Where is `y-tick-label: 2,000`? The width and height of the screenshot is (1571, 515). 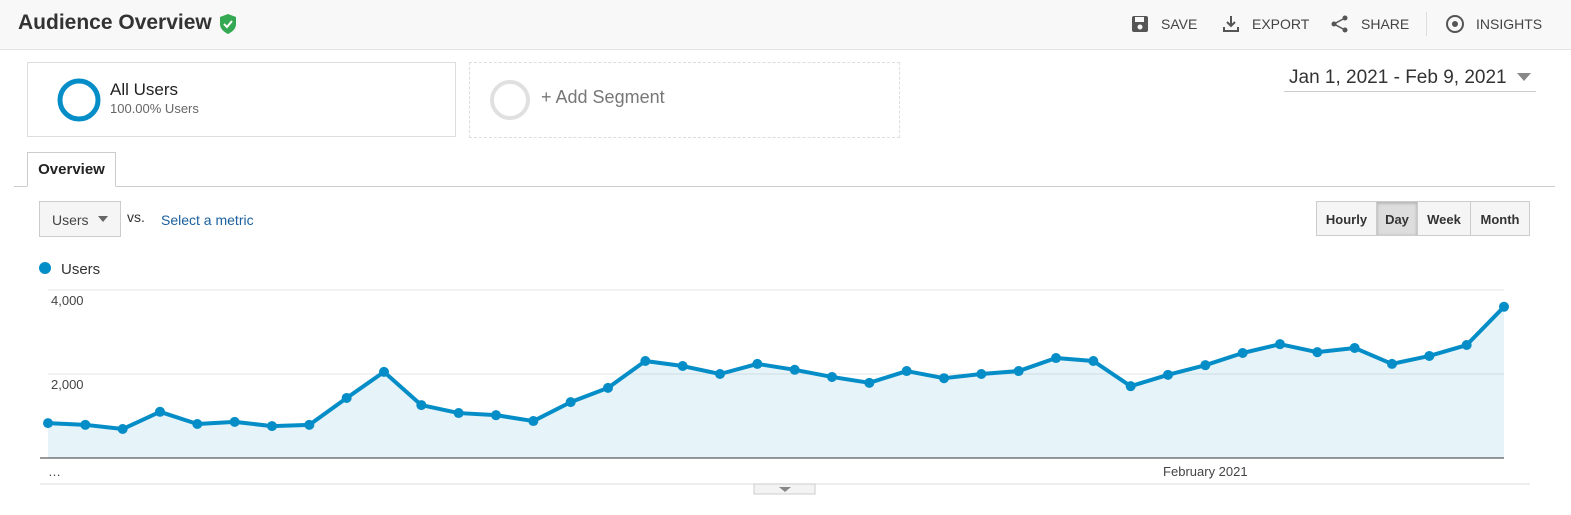
y-tick-label: 2,000 is located at coordinates (67, 384).